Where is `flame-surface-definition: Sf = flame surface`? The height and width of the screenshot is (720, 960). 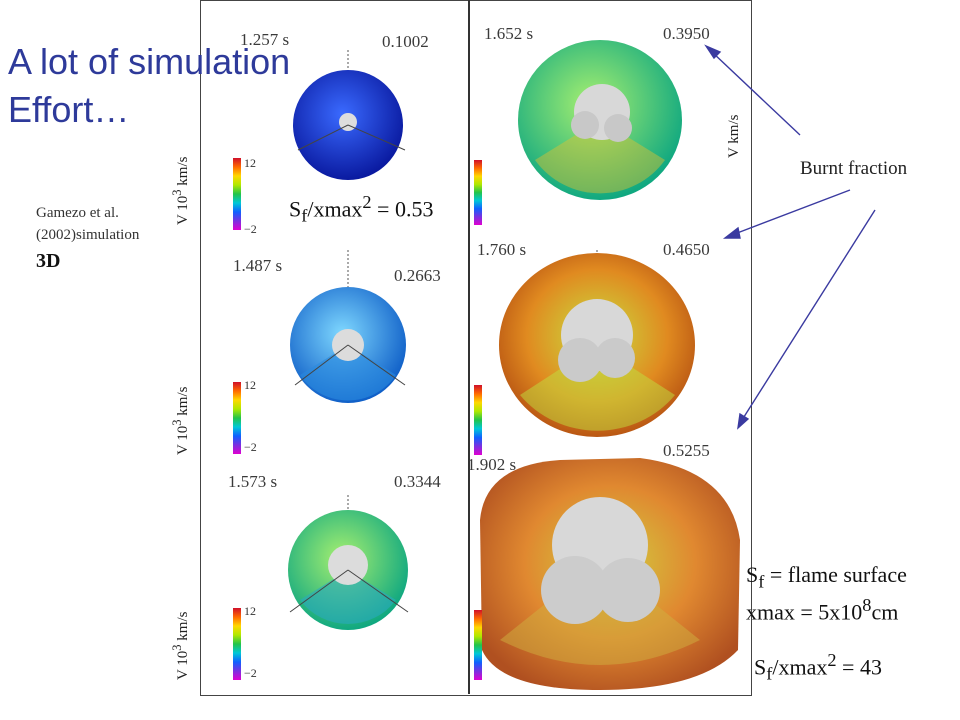 flame-surface-definition: Sf = flame surface is located at coordinates (826, 577).